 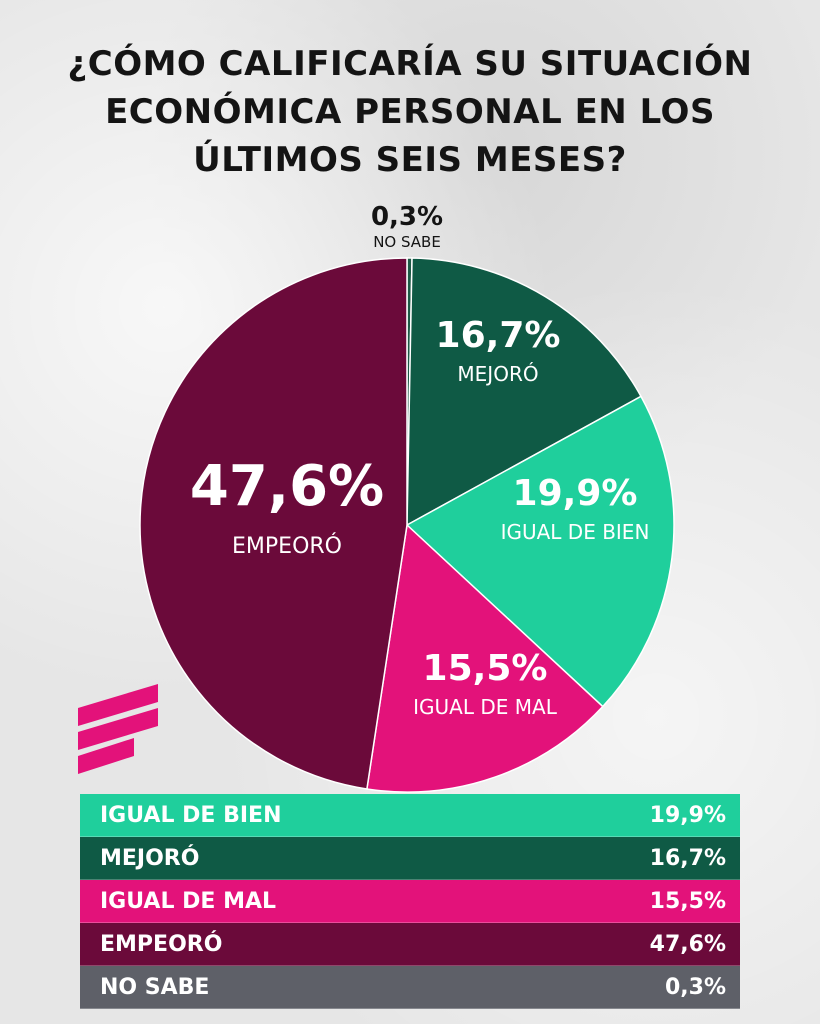 I want to click on pie-slice-mejoro, so click(x=524, y=392).